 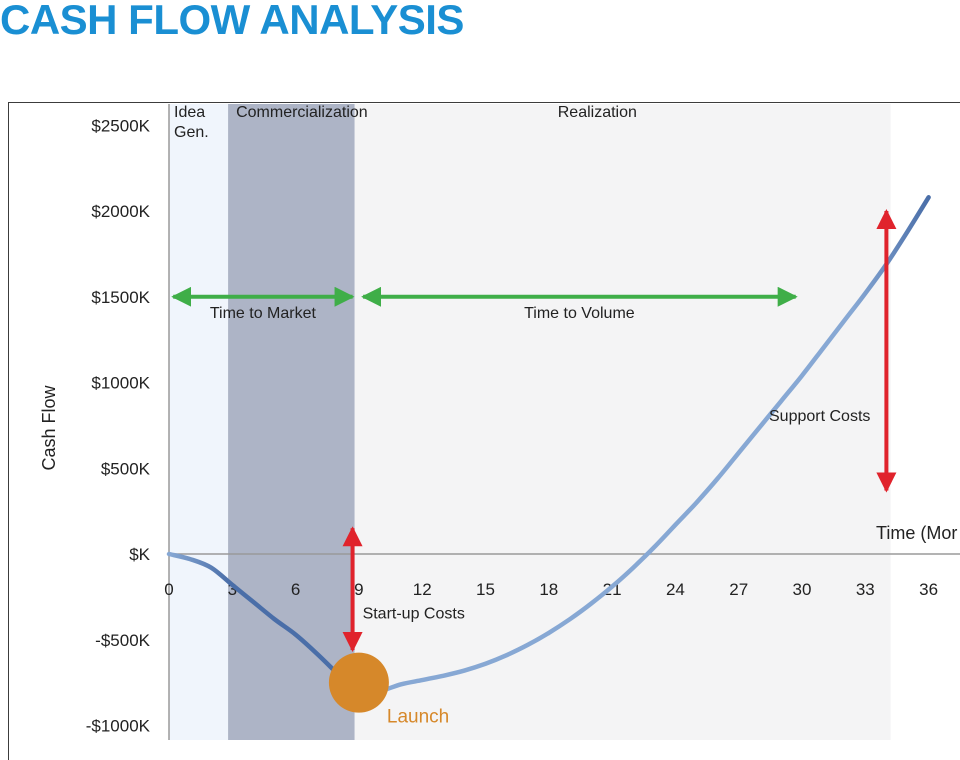 I want to click on realization-phase-label: Realization, so click(x=597, y=112).